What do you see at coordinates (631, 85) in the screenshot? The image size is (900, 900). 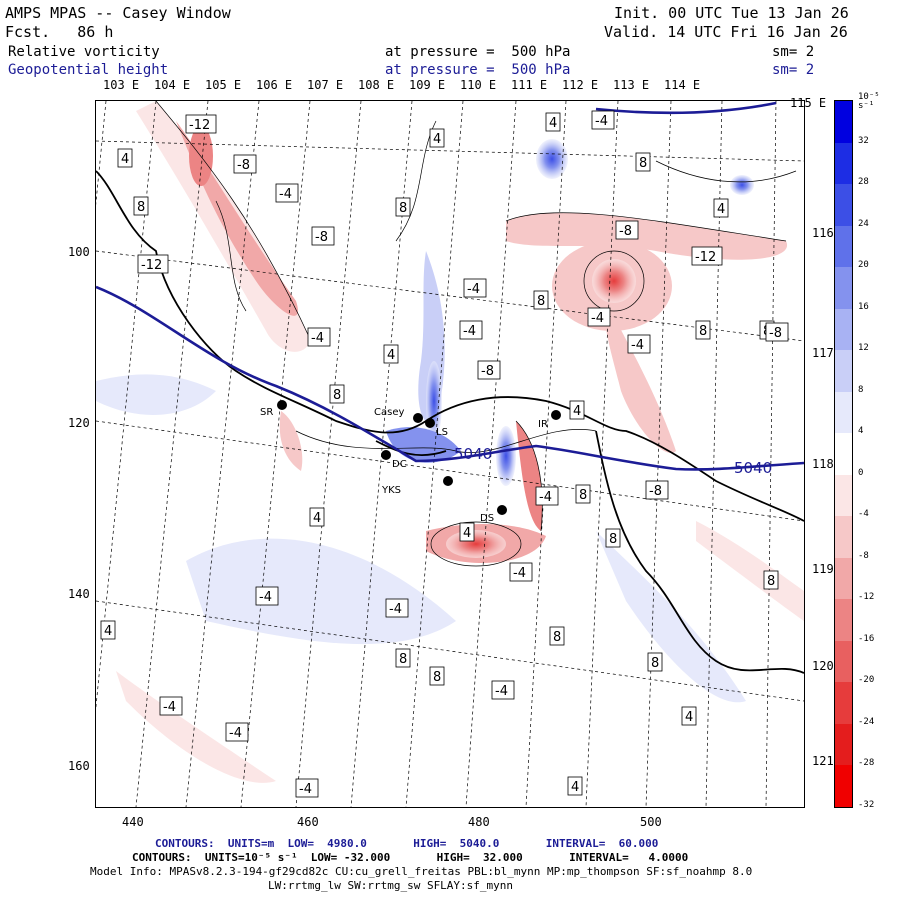 I see `longitude-label: 113 E` at bounding box center [631, 85].